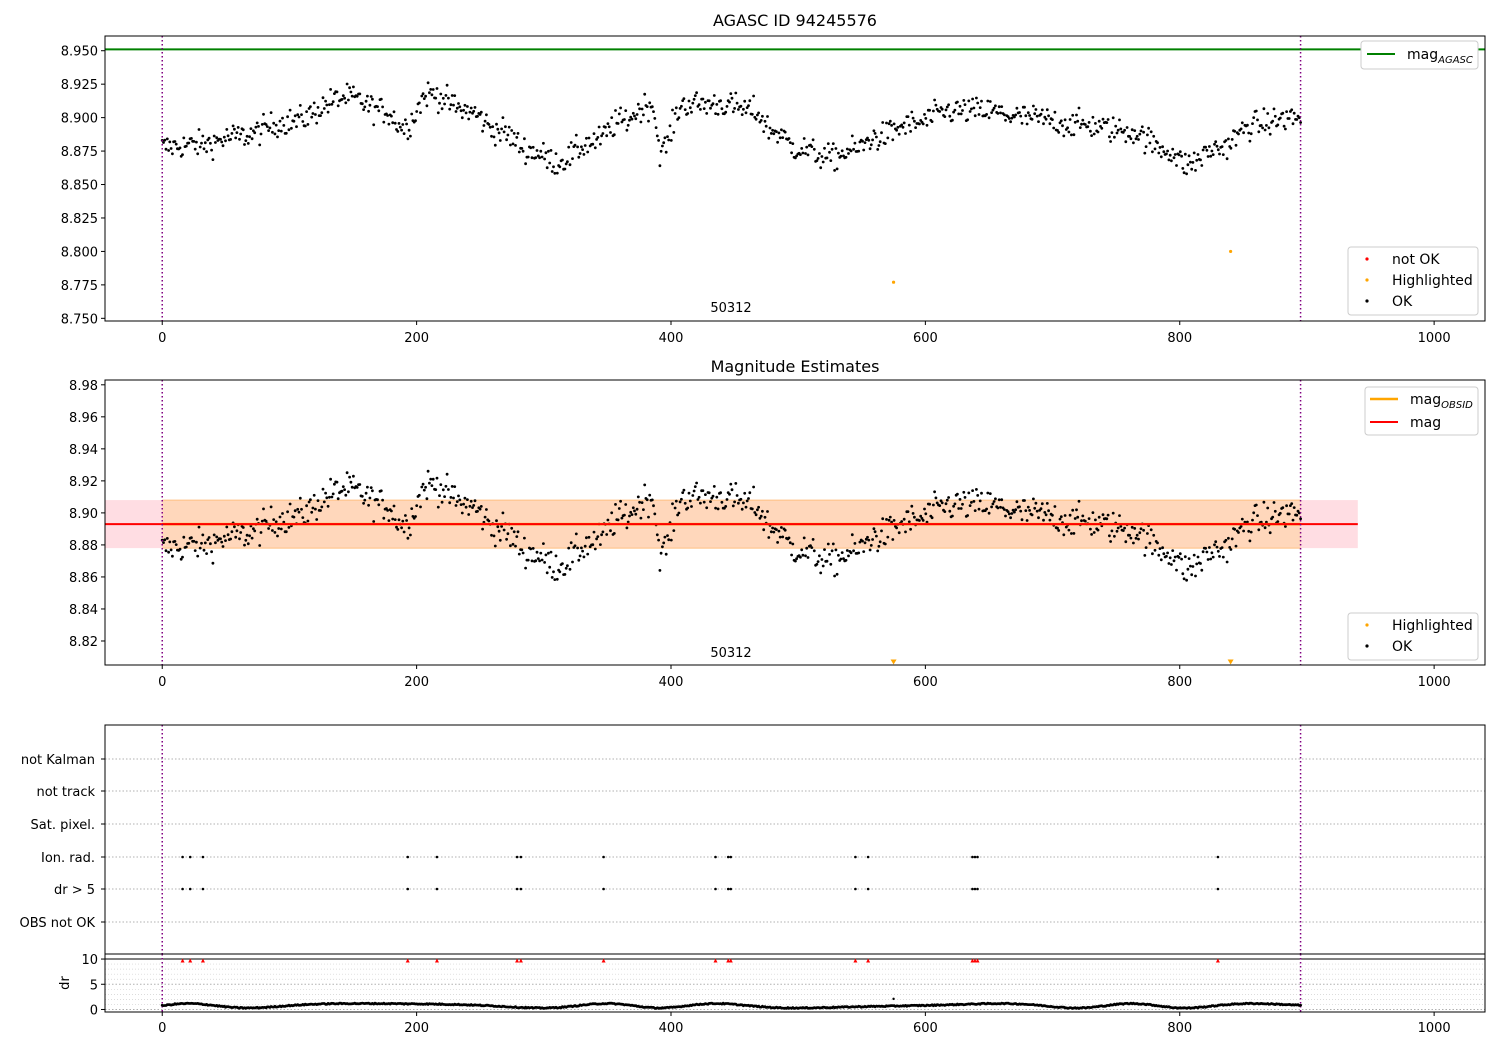 Image resolution: width=1500 pixels, height=1050 pixels. Describe the element at coordinates (79, 52) in the screenshot. I see `y-tick-label: 8.950` at that location.